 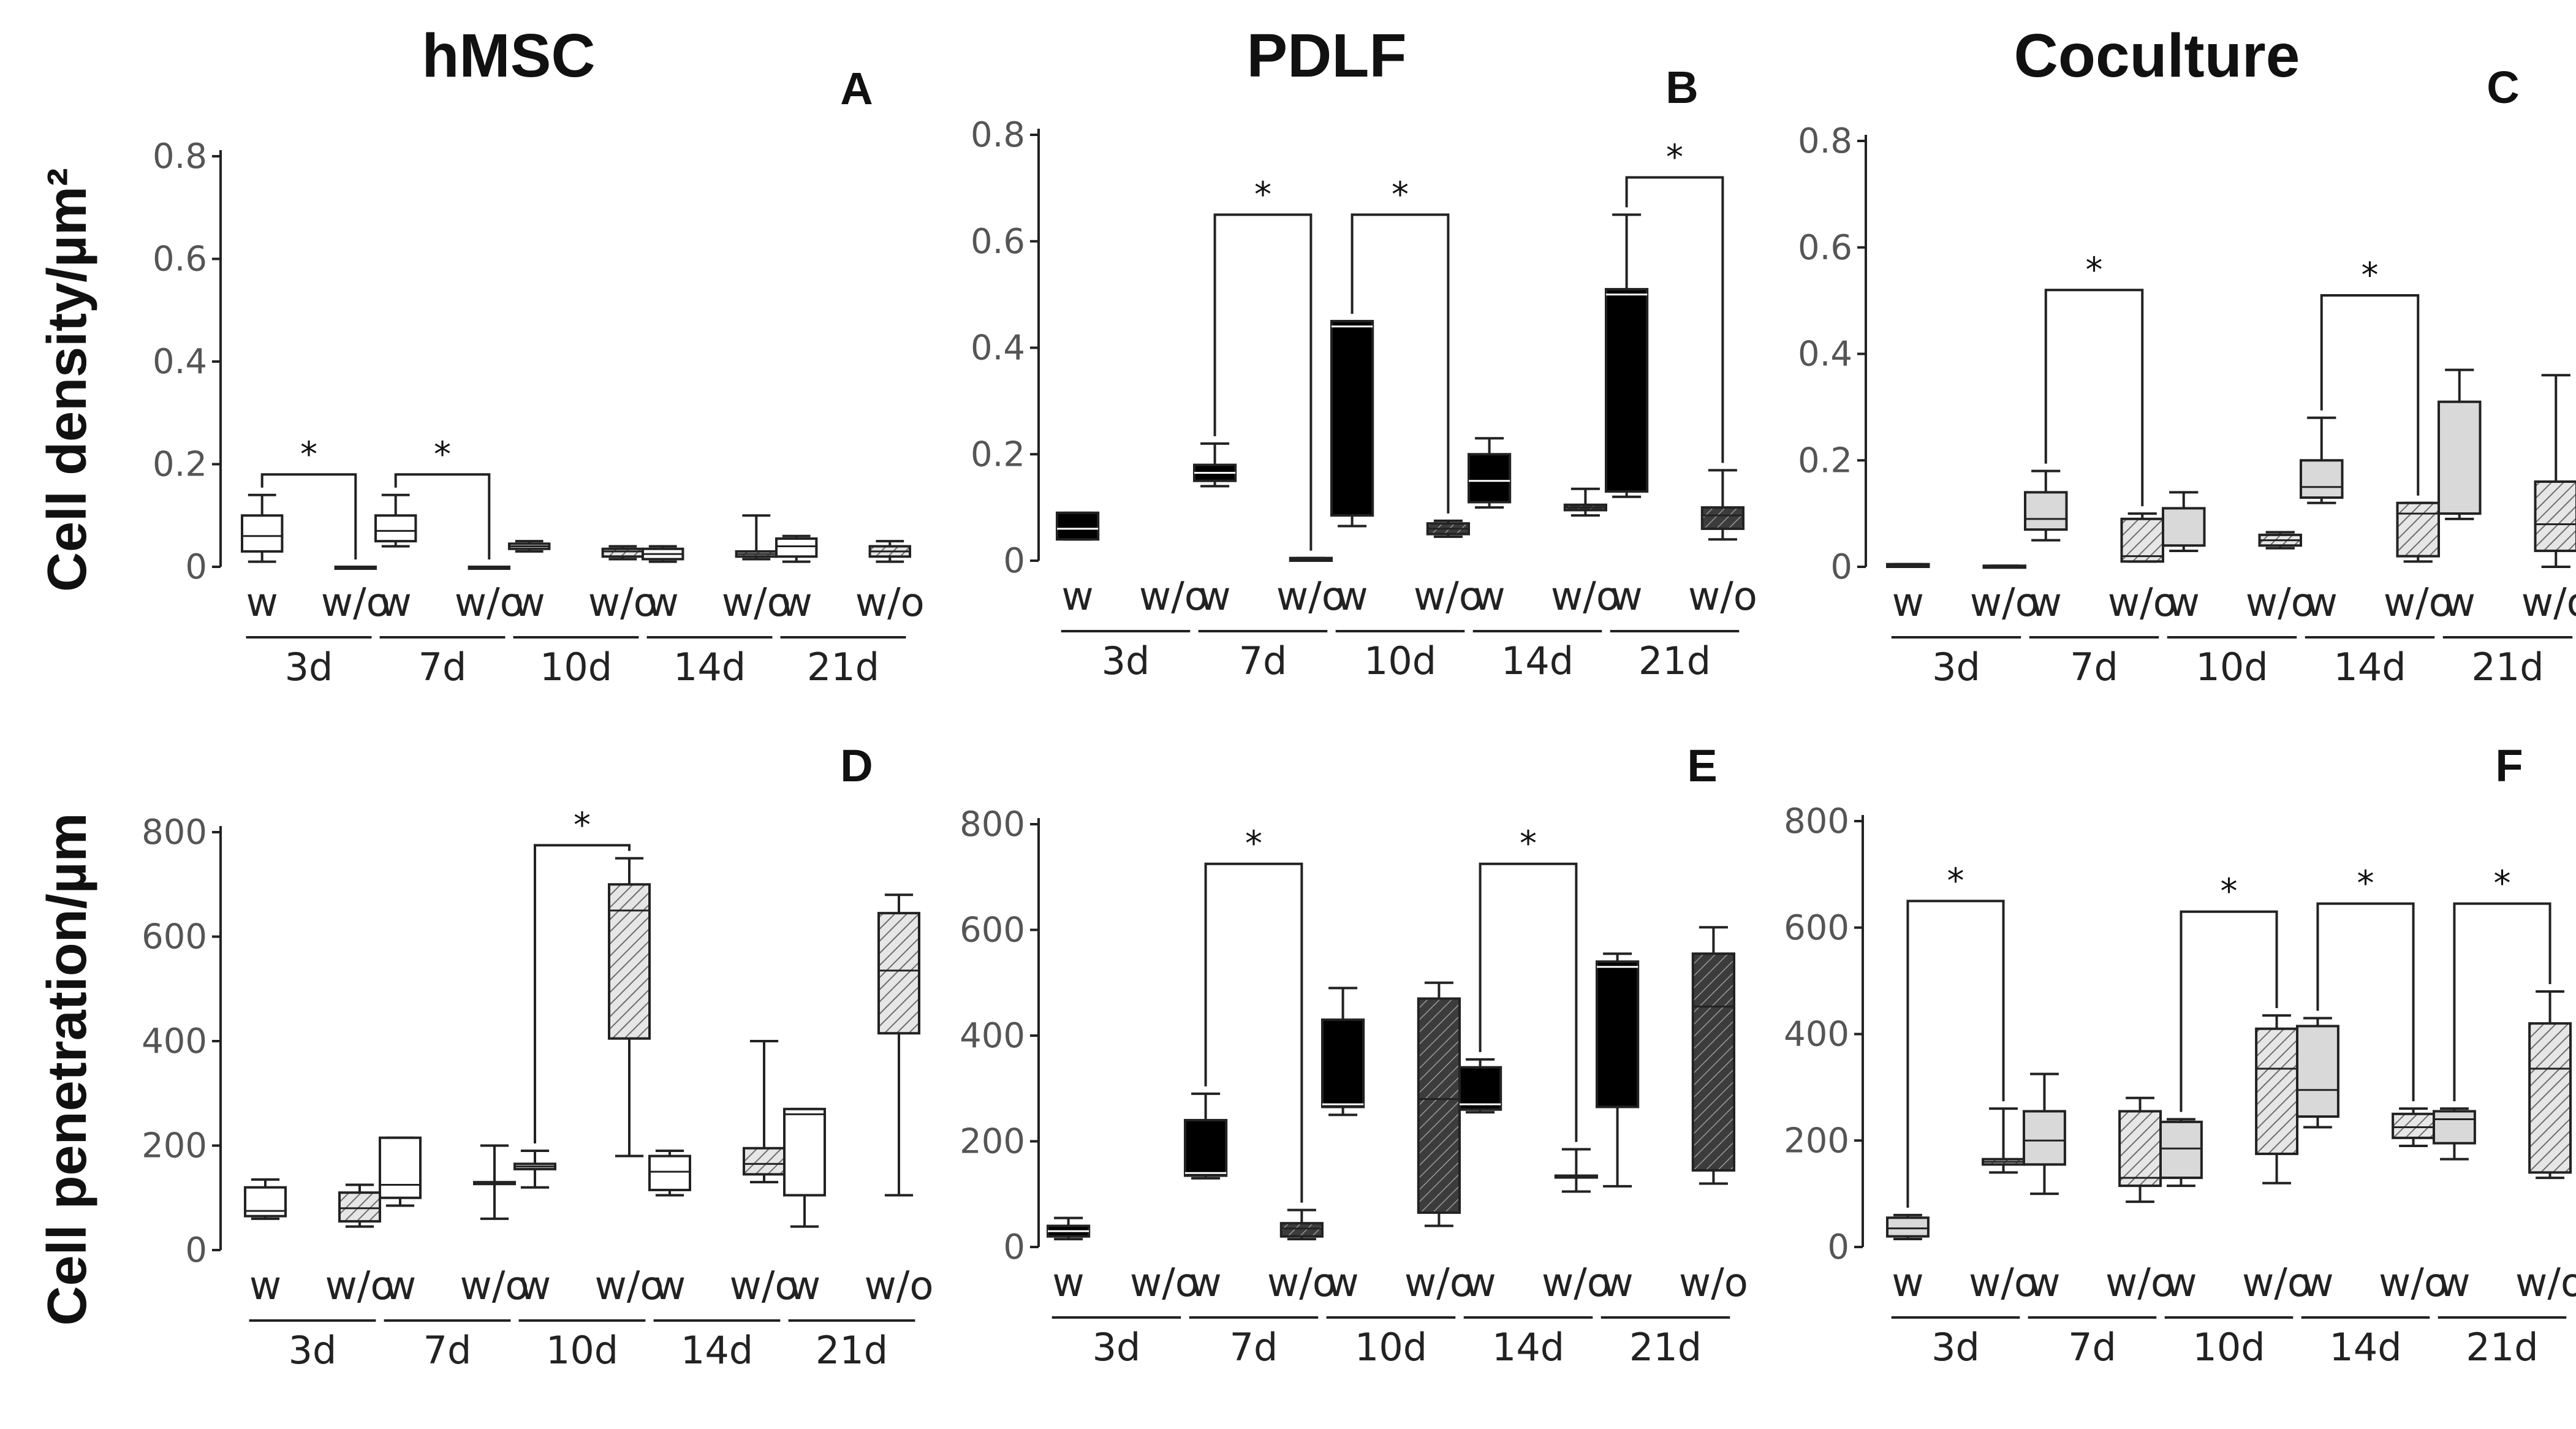 What do you see at coordinates (508, 56) in the screenshot?
I see `column-title-hmsc: hMSC` at bounding box center [508, 56].